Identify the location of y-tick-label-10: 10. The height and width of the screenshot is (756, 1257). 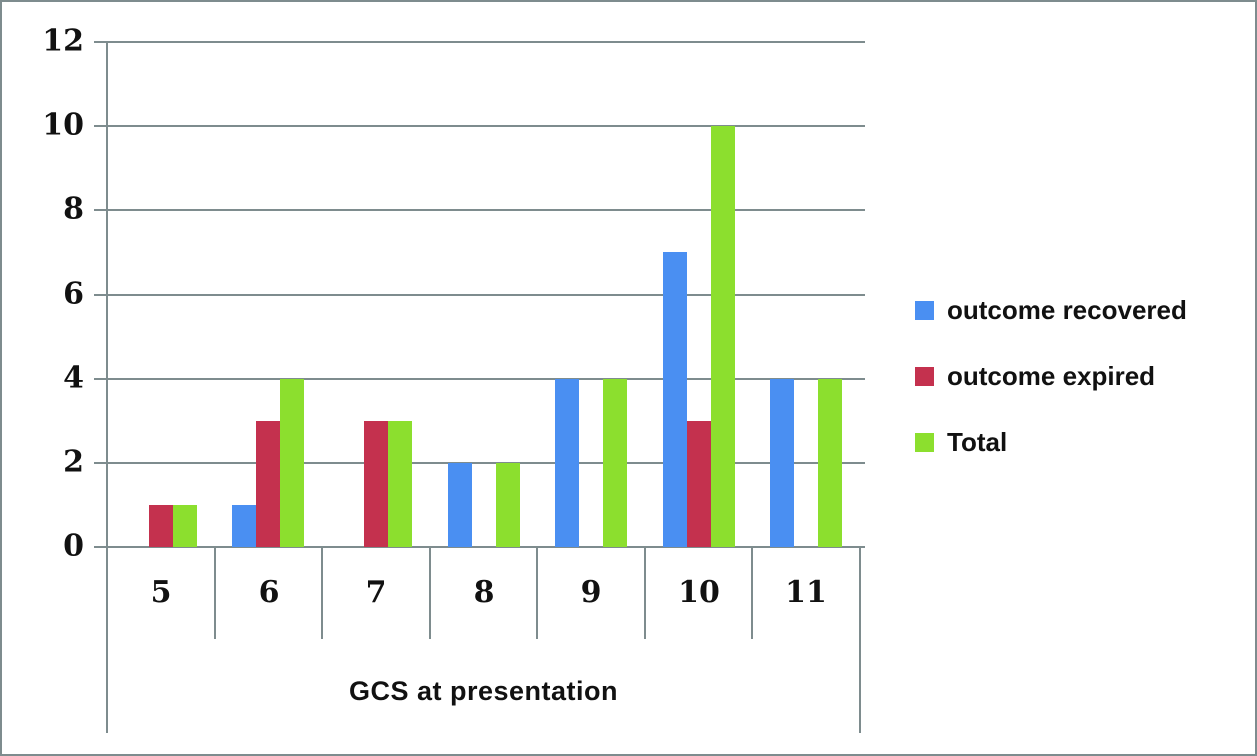
(63, 125).